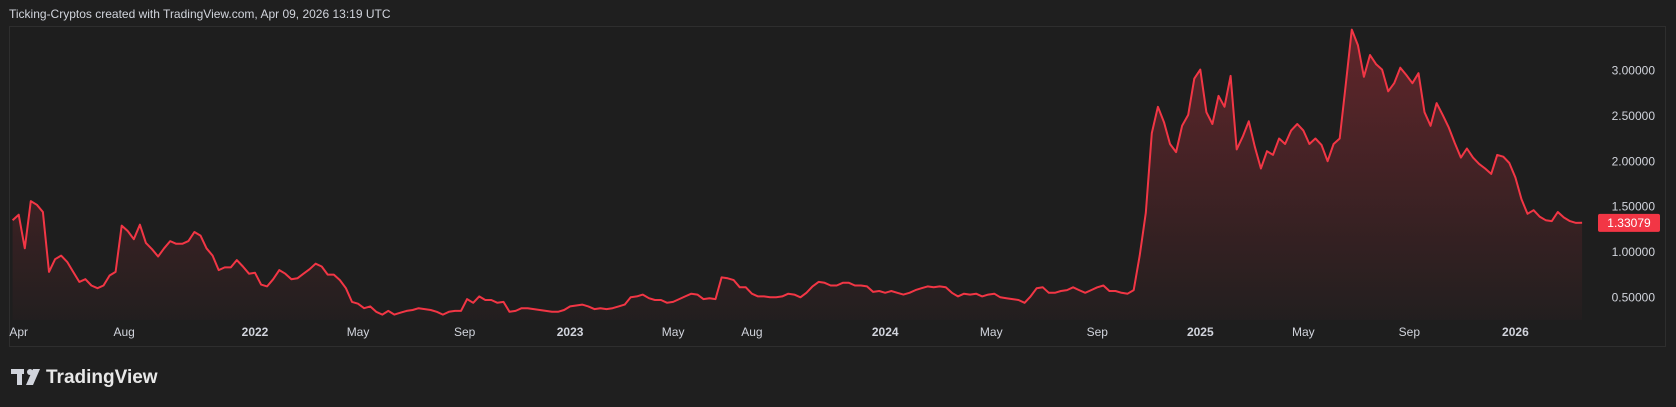  What do you see at coordinates (19, 377) in the screenshot?
I see `logo-stem` at bounding box center [19, 377].